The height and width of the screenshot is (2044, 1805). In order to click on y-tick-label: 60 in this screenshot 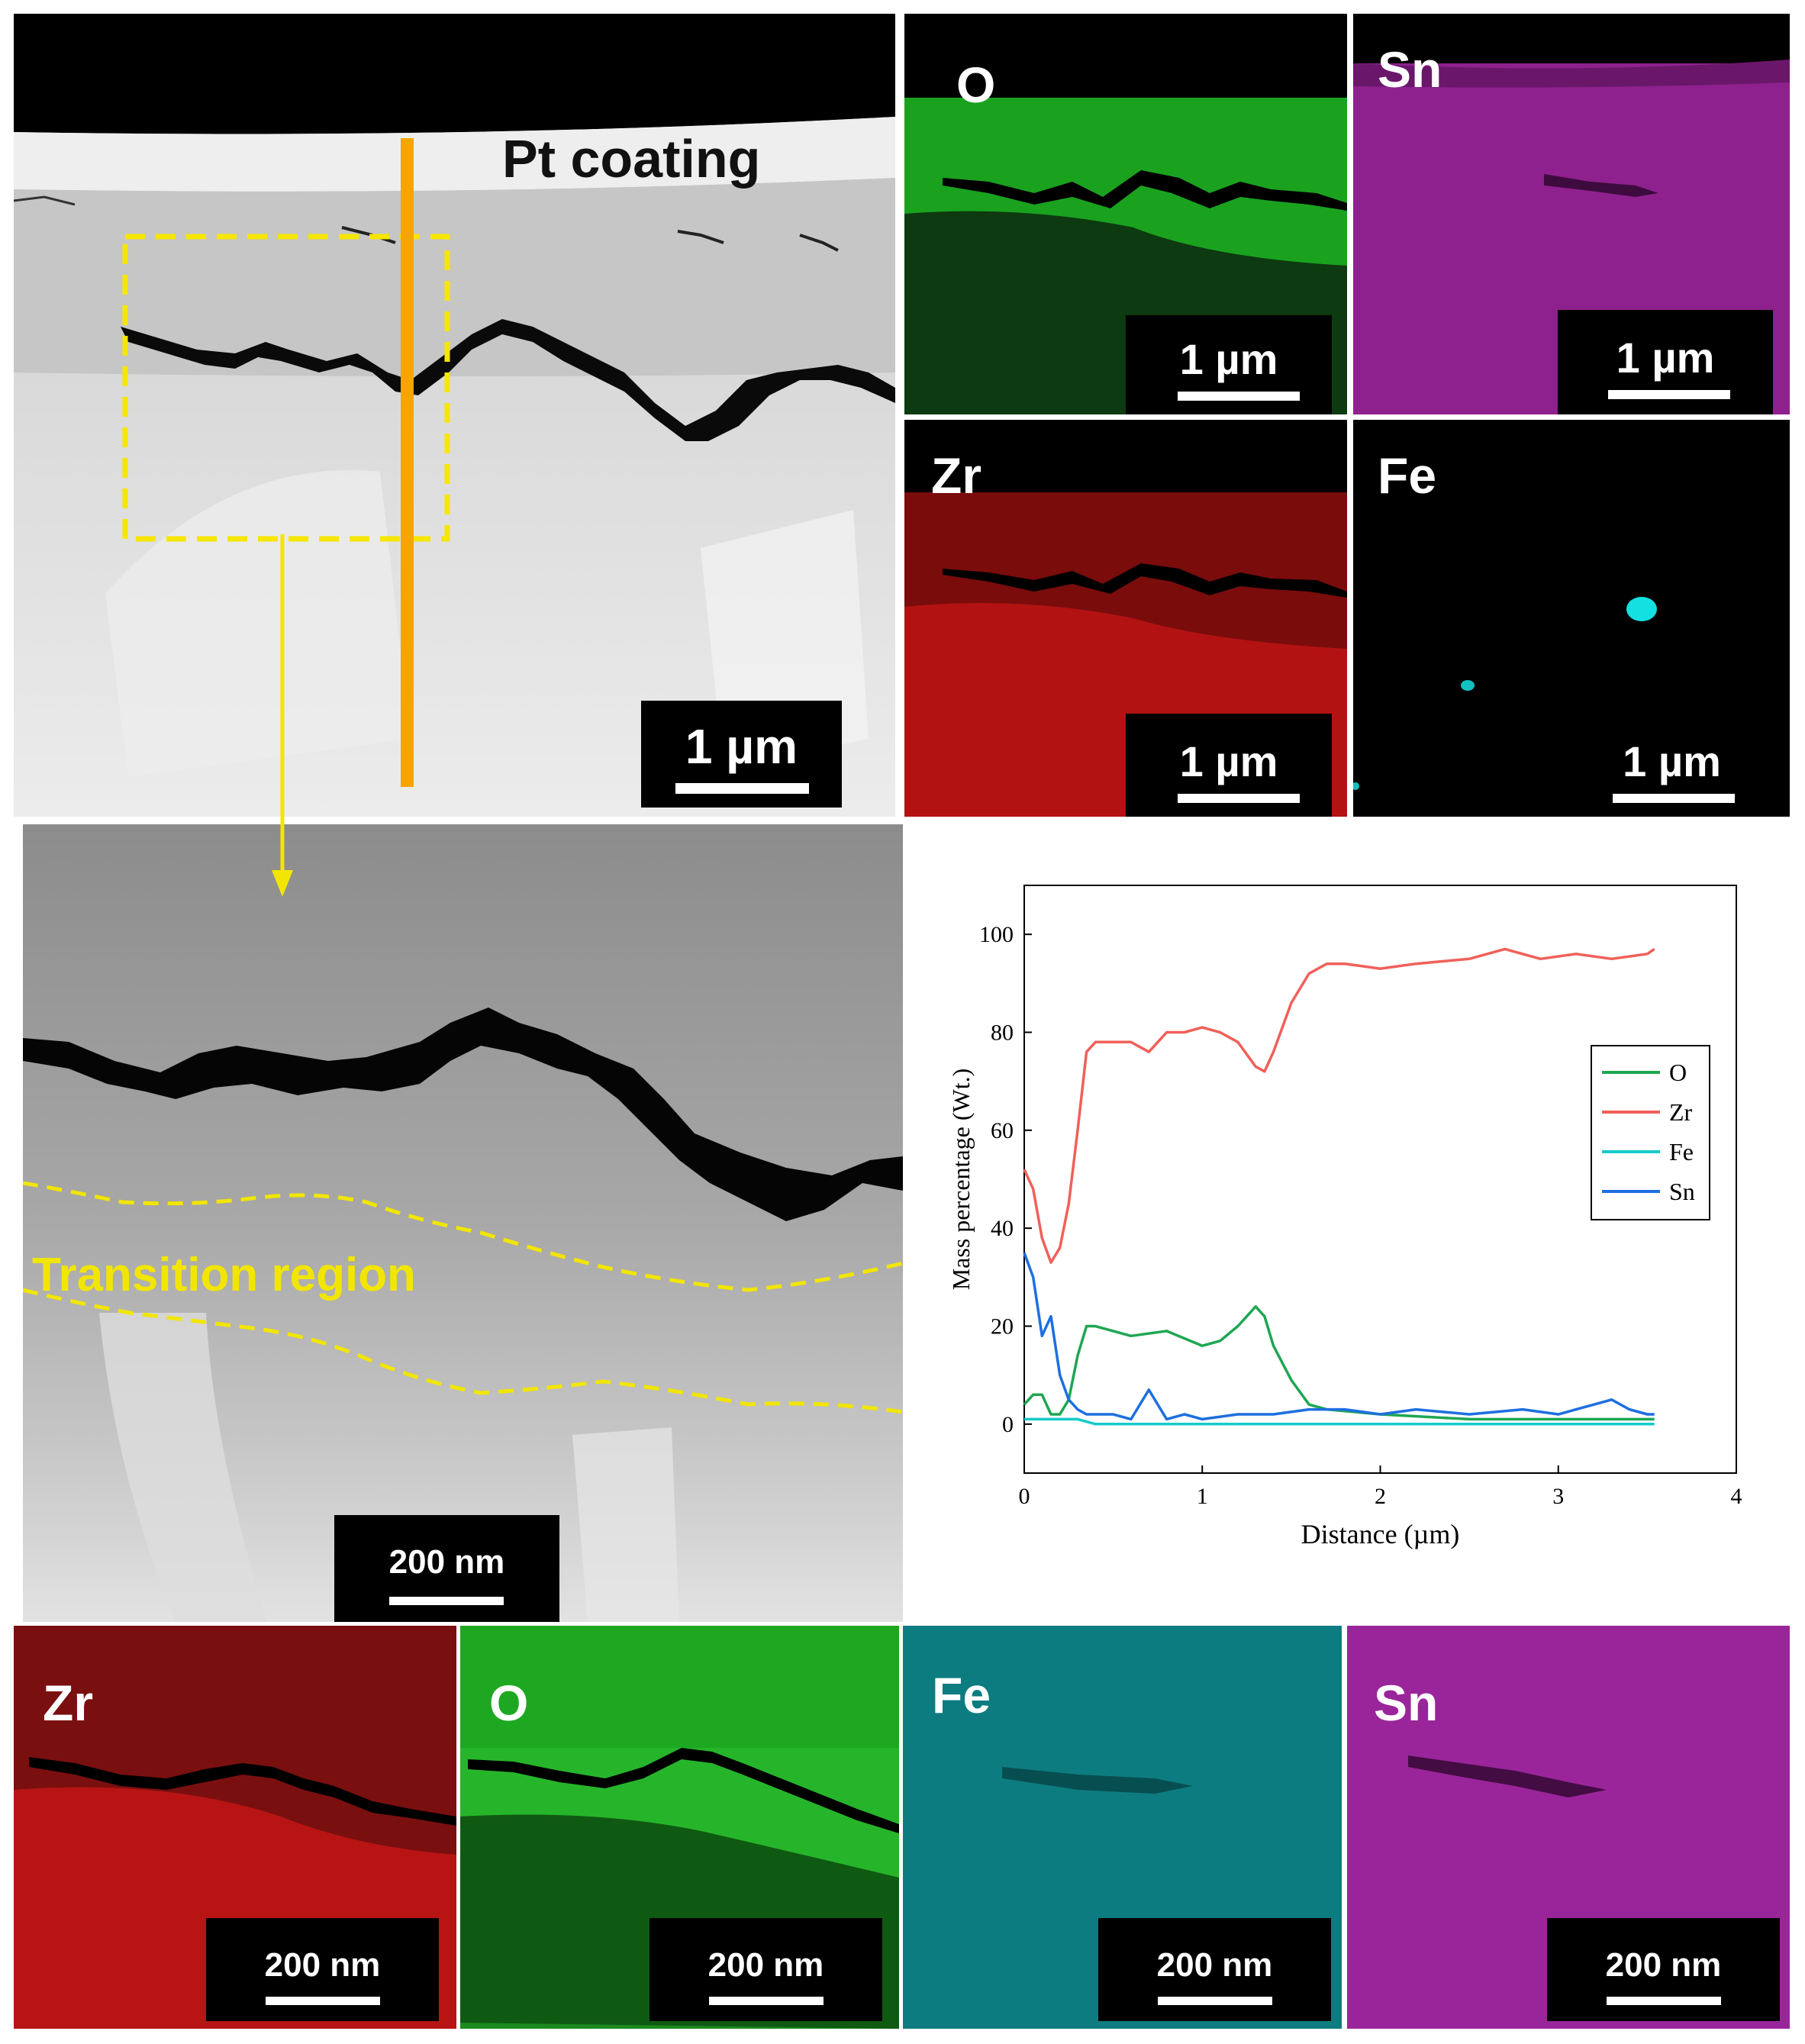, I will do `click(1002, 1130)`.